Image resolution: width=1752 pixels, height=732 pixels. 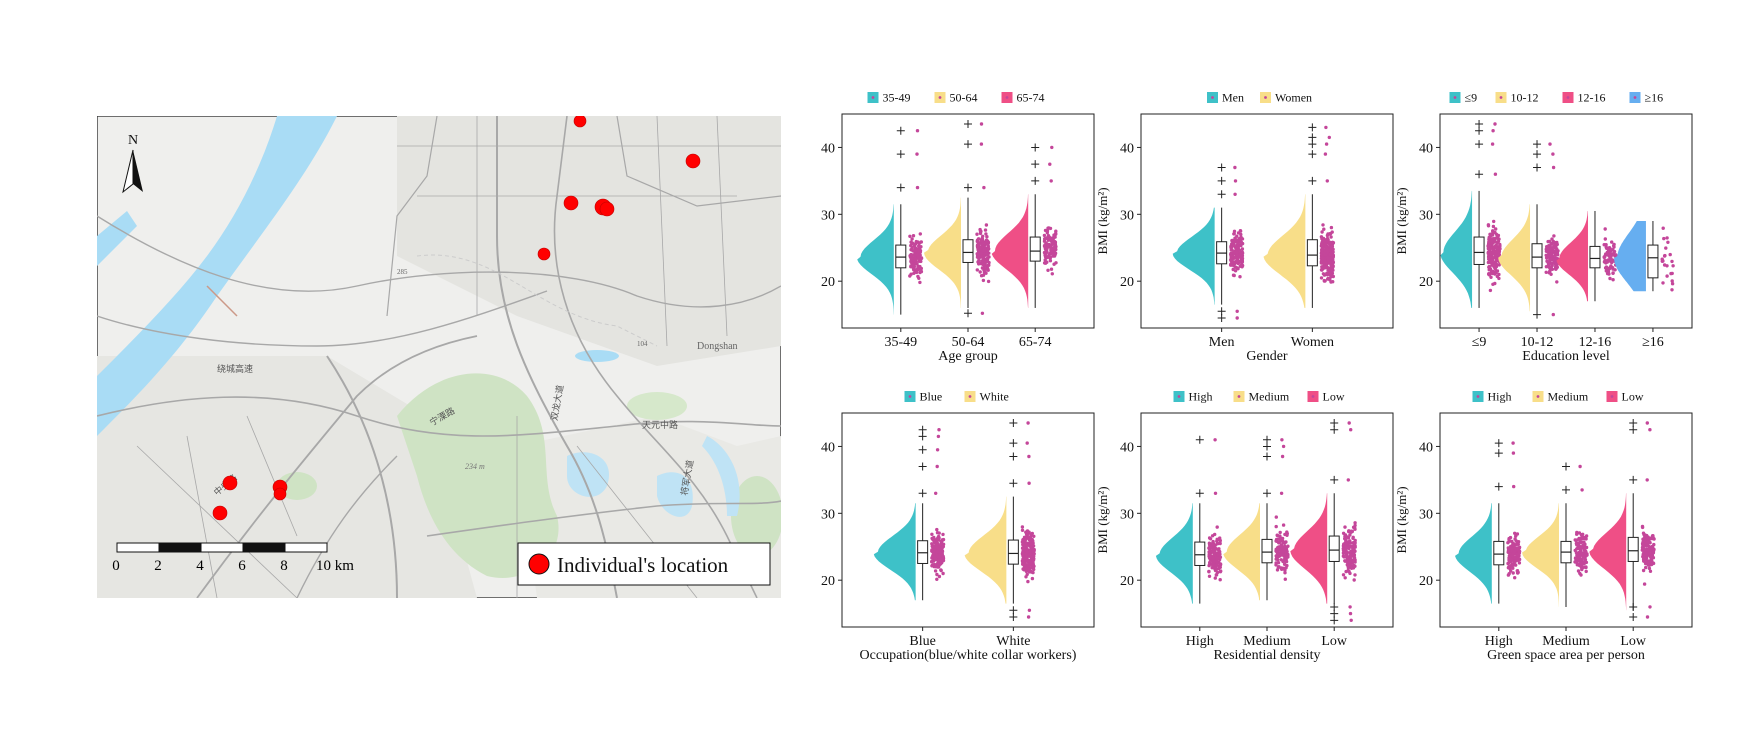 I want to click on legend-label: 10-12, so click(x=1525, y=98).